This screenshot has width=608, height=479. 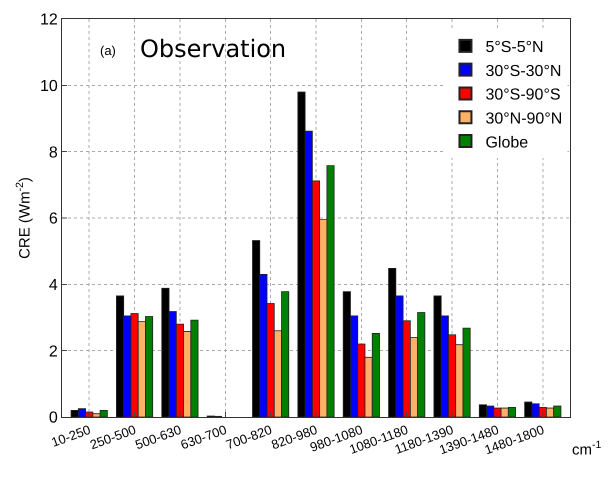 I want to click on annotation: (a), so click(x=108, y=50).